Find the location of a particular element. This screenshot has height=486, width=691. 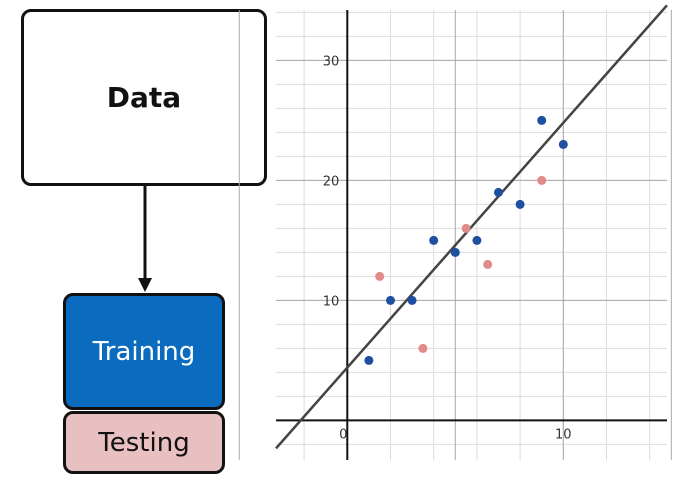

y-tick-label: 10 is located at coordinates (331, 301).